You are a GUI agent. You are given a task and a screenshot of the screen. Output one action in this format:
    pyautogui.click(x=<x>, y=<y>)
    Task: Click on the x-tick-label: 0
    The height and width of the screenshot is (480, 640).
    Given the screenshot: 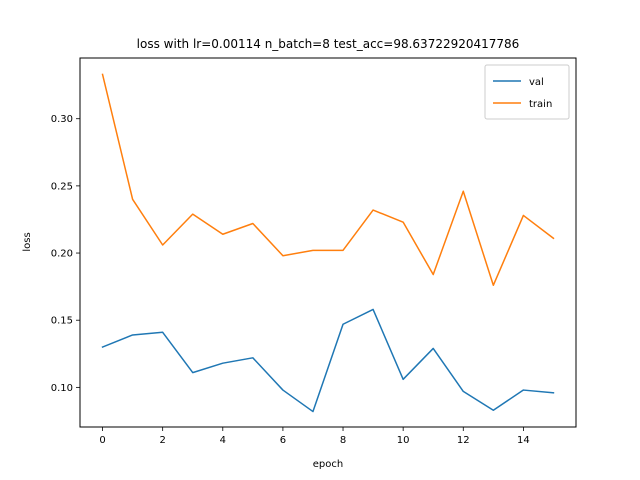 What is the action you would take?
    pyautogui.click(x=102, y=440)
    